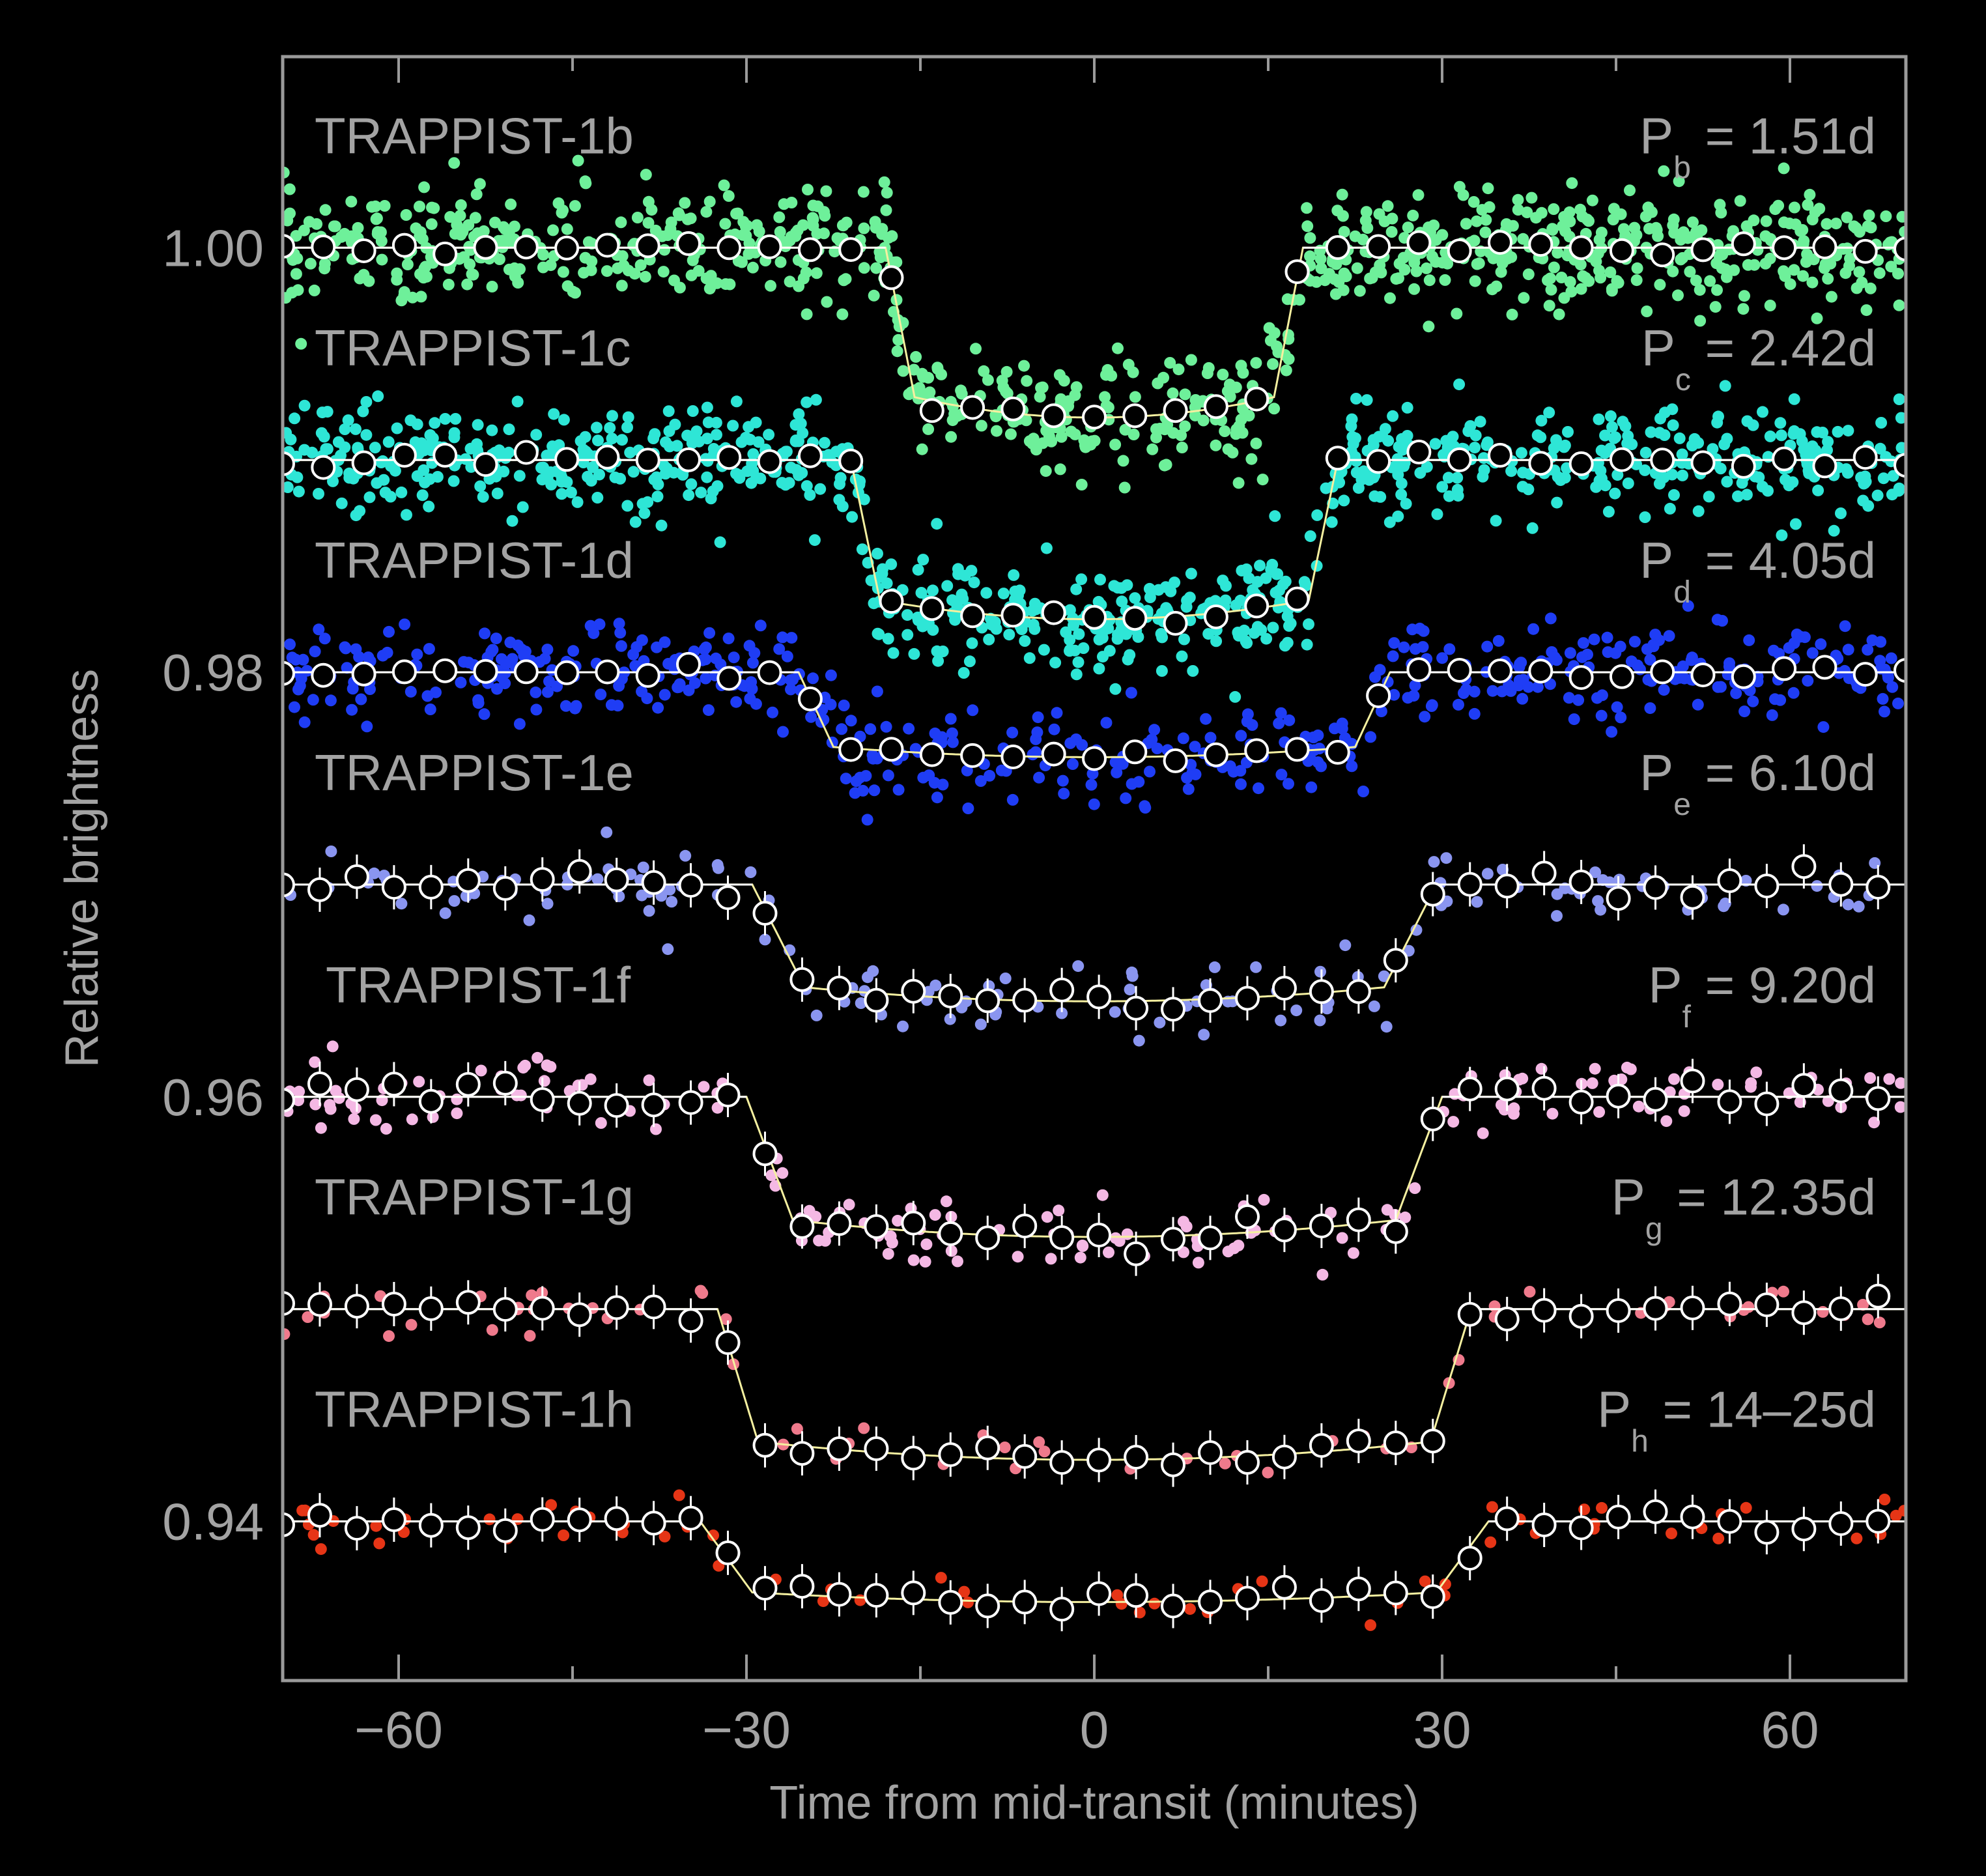 Image resolution: width=1986 pixels, height=1876 pixels. What do you see at coordinates (478, 985) in the screenshot?
I see `planet-name-label: TRAPPIST-1f` at bounding box center [478, 985].